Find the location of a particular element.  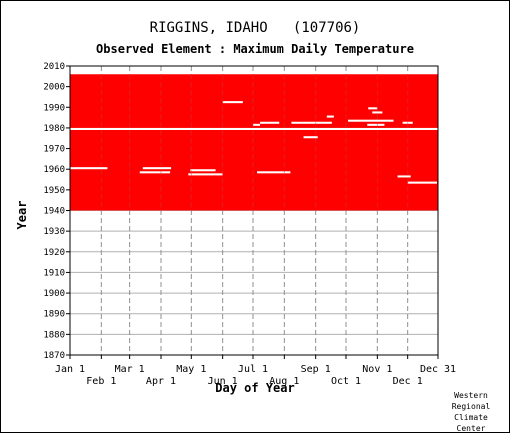

x-tick-label: Feb 1 is located at coordinates (101, 381).